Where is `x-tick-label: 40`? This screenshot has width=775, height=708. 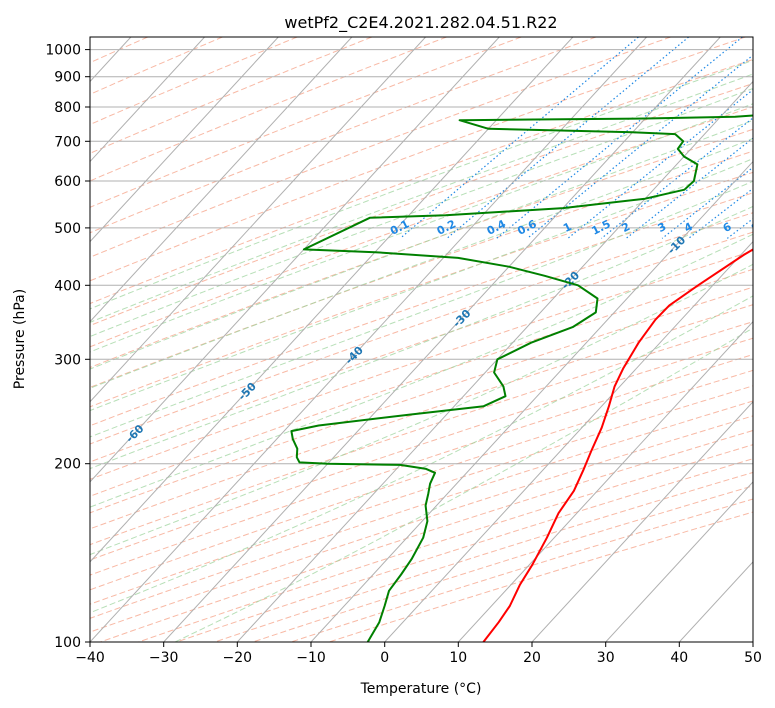
x-tick-label: 40 is located at coordinates (679, 658).